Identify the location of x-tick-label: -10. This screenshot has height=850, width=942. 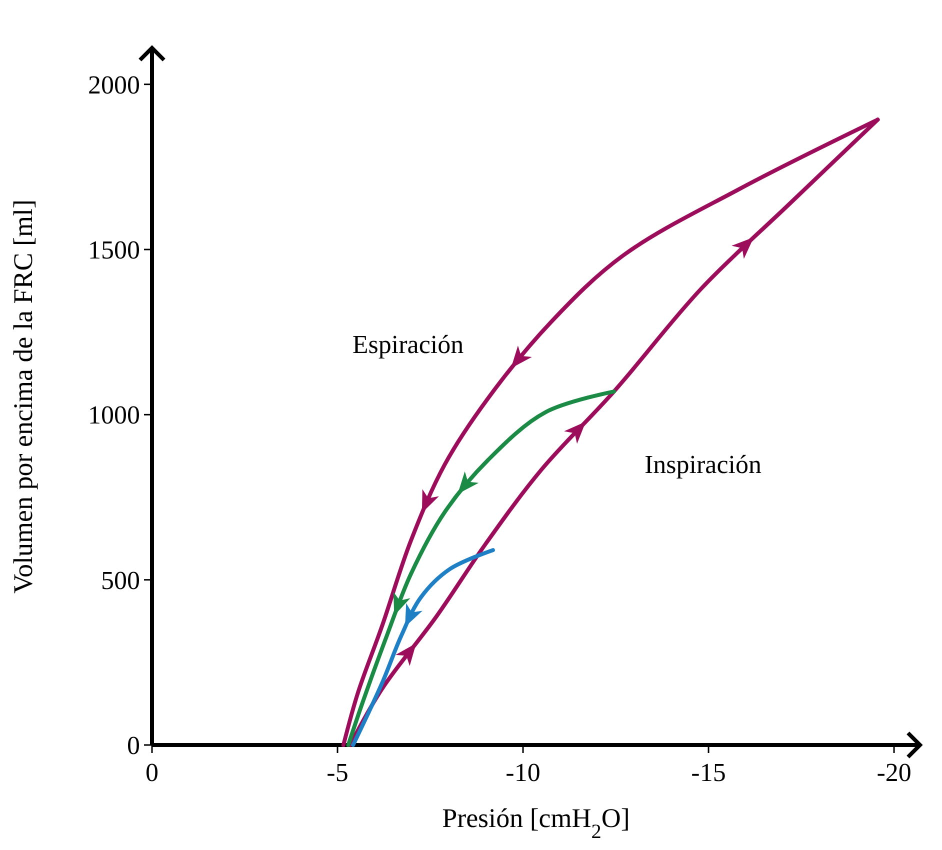
(523, 772).